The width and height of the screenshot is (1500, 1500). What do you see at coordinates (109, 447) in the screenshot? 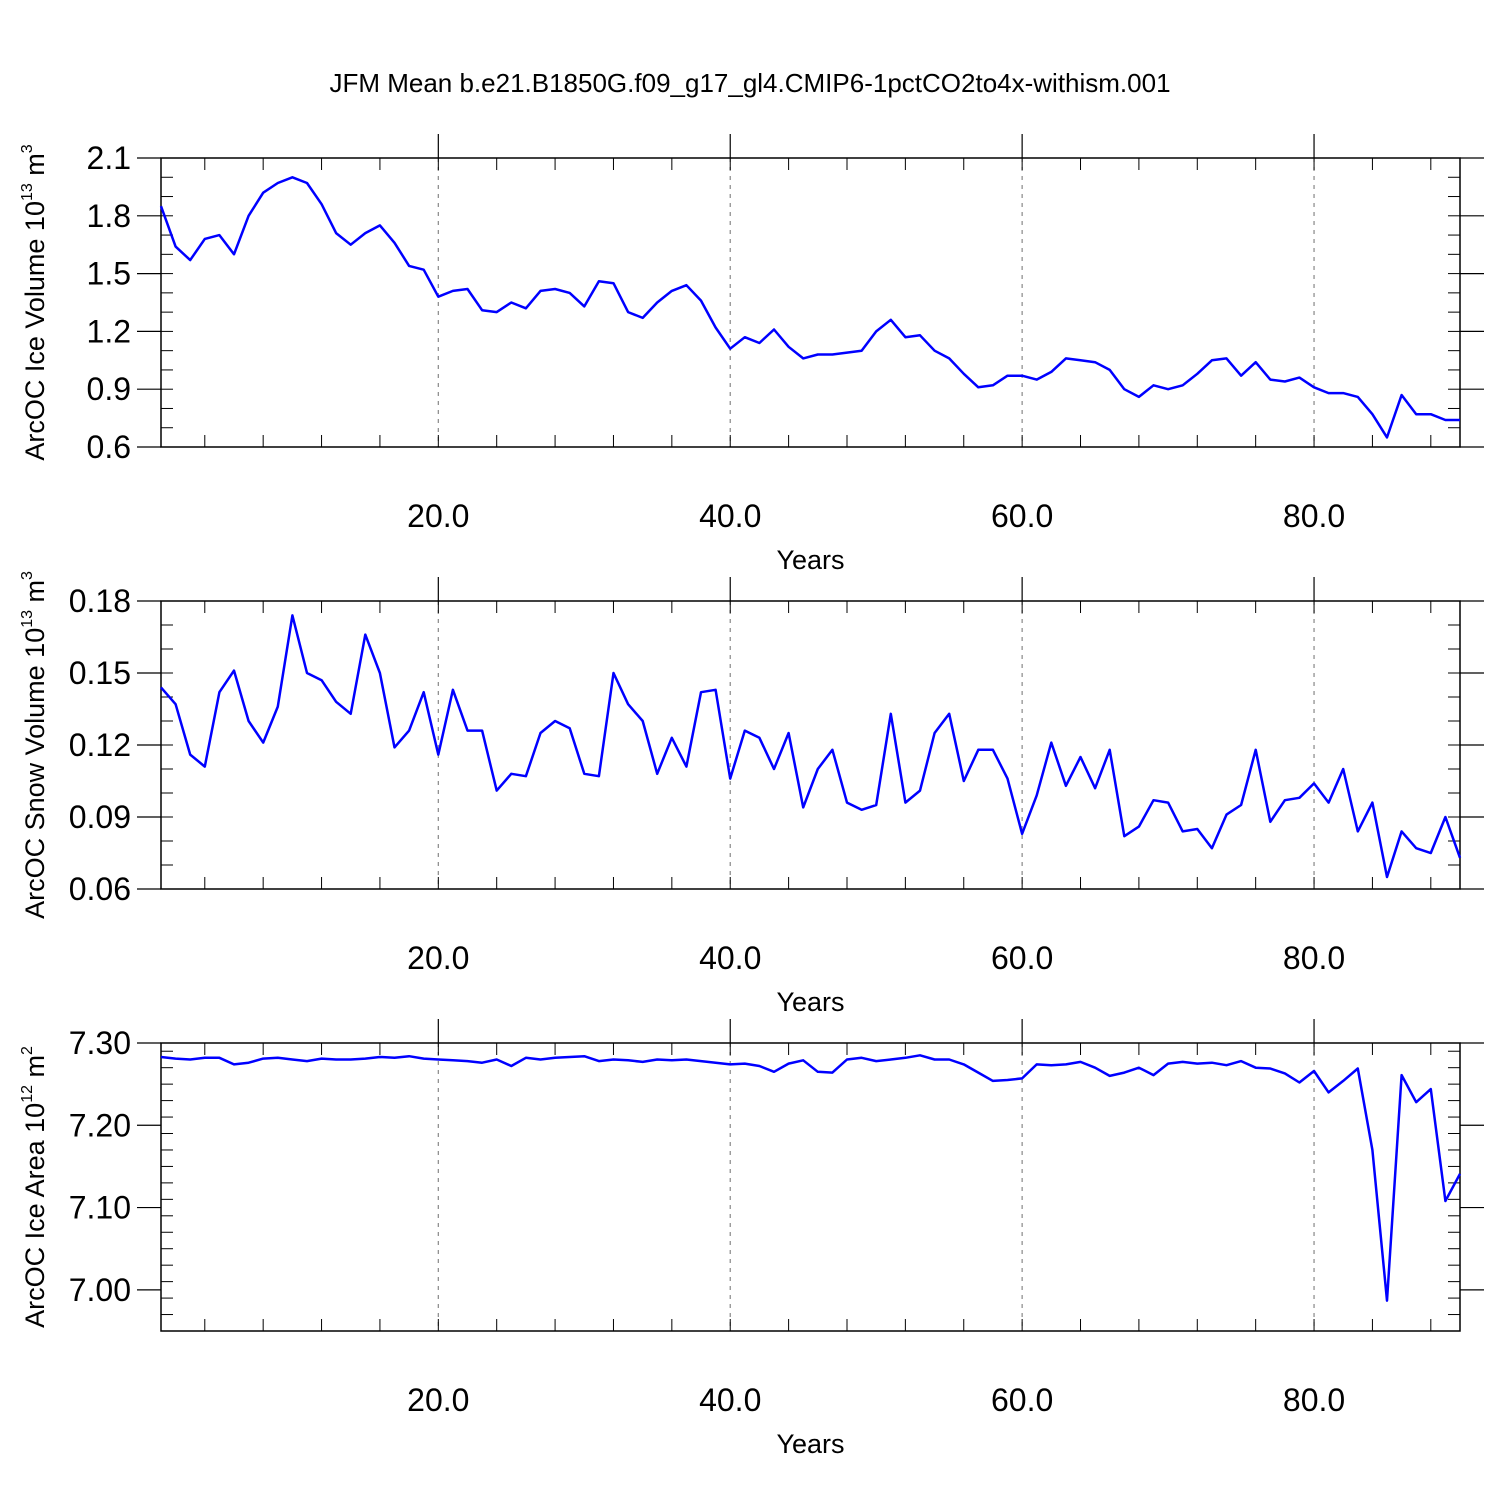
I see `y-tick-label: 0.6` at bounding box center [109, 447].